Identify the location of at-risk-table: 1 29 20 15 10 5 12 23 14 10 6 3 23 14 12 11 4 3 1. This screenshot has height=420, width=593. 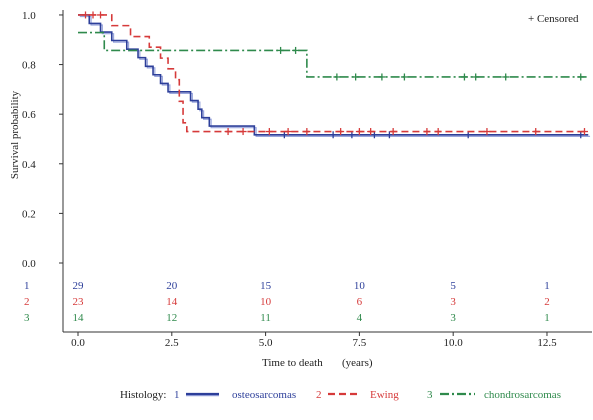
(287, 302).